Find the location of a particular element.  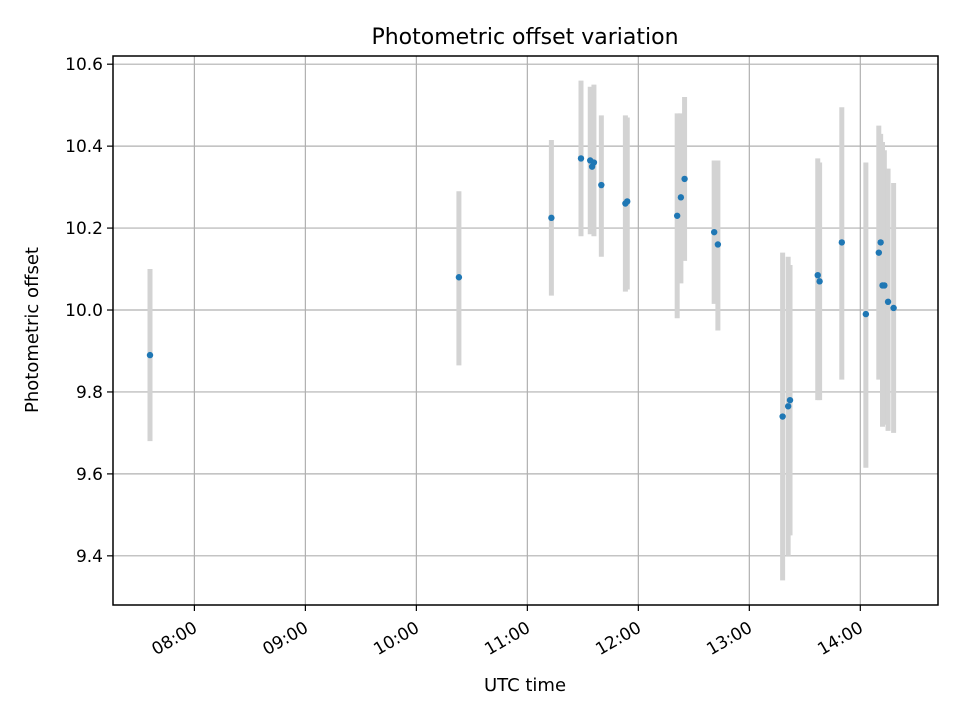

y-tick-label: 9.4 is located at coordinates (89, 557).